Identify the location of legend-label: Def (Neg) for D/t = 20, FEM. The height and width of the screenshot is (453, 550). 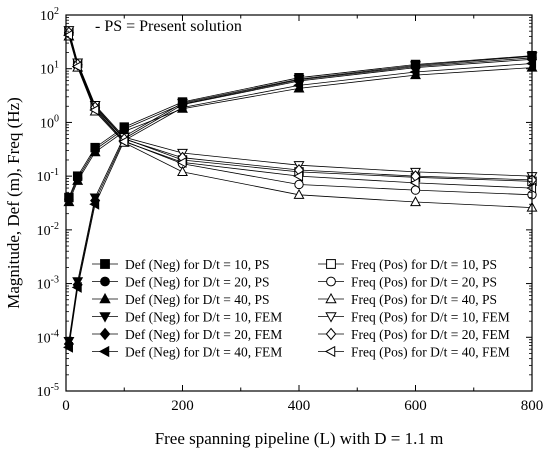
(203, 334).